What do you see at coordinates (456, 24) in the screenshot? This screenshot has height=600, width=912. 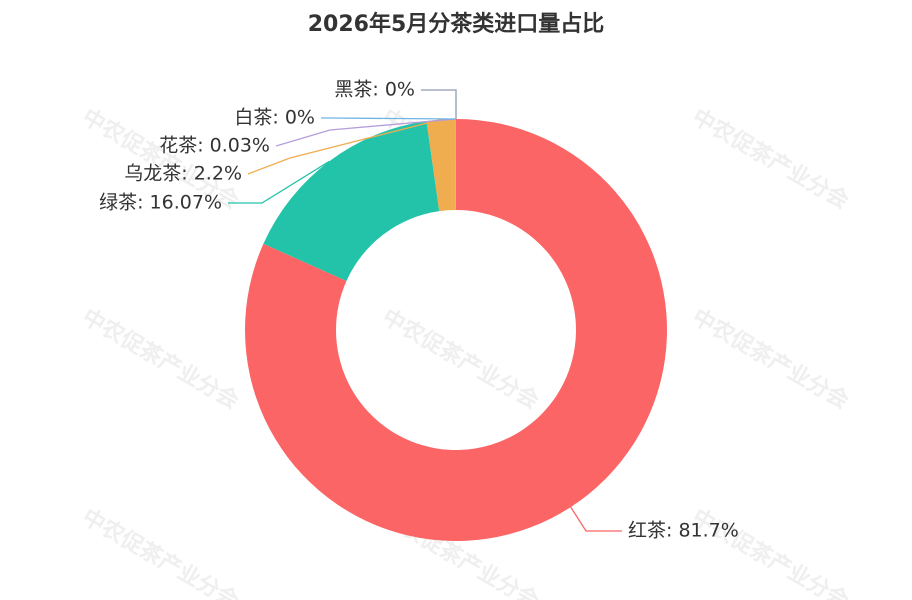 I see `chart-title: 2026年5月分茶类进口量占比` at bounding box center [456, 24].